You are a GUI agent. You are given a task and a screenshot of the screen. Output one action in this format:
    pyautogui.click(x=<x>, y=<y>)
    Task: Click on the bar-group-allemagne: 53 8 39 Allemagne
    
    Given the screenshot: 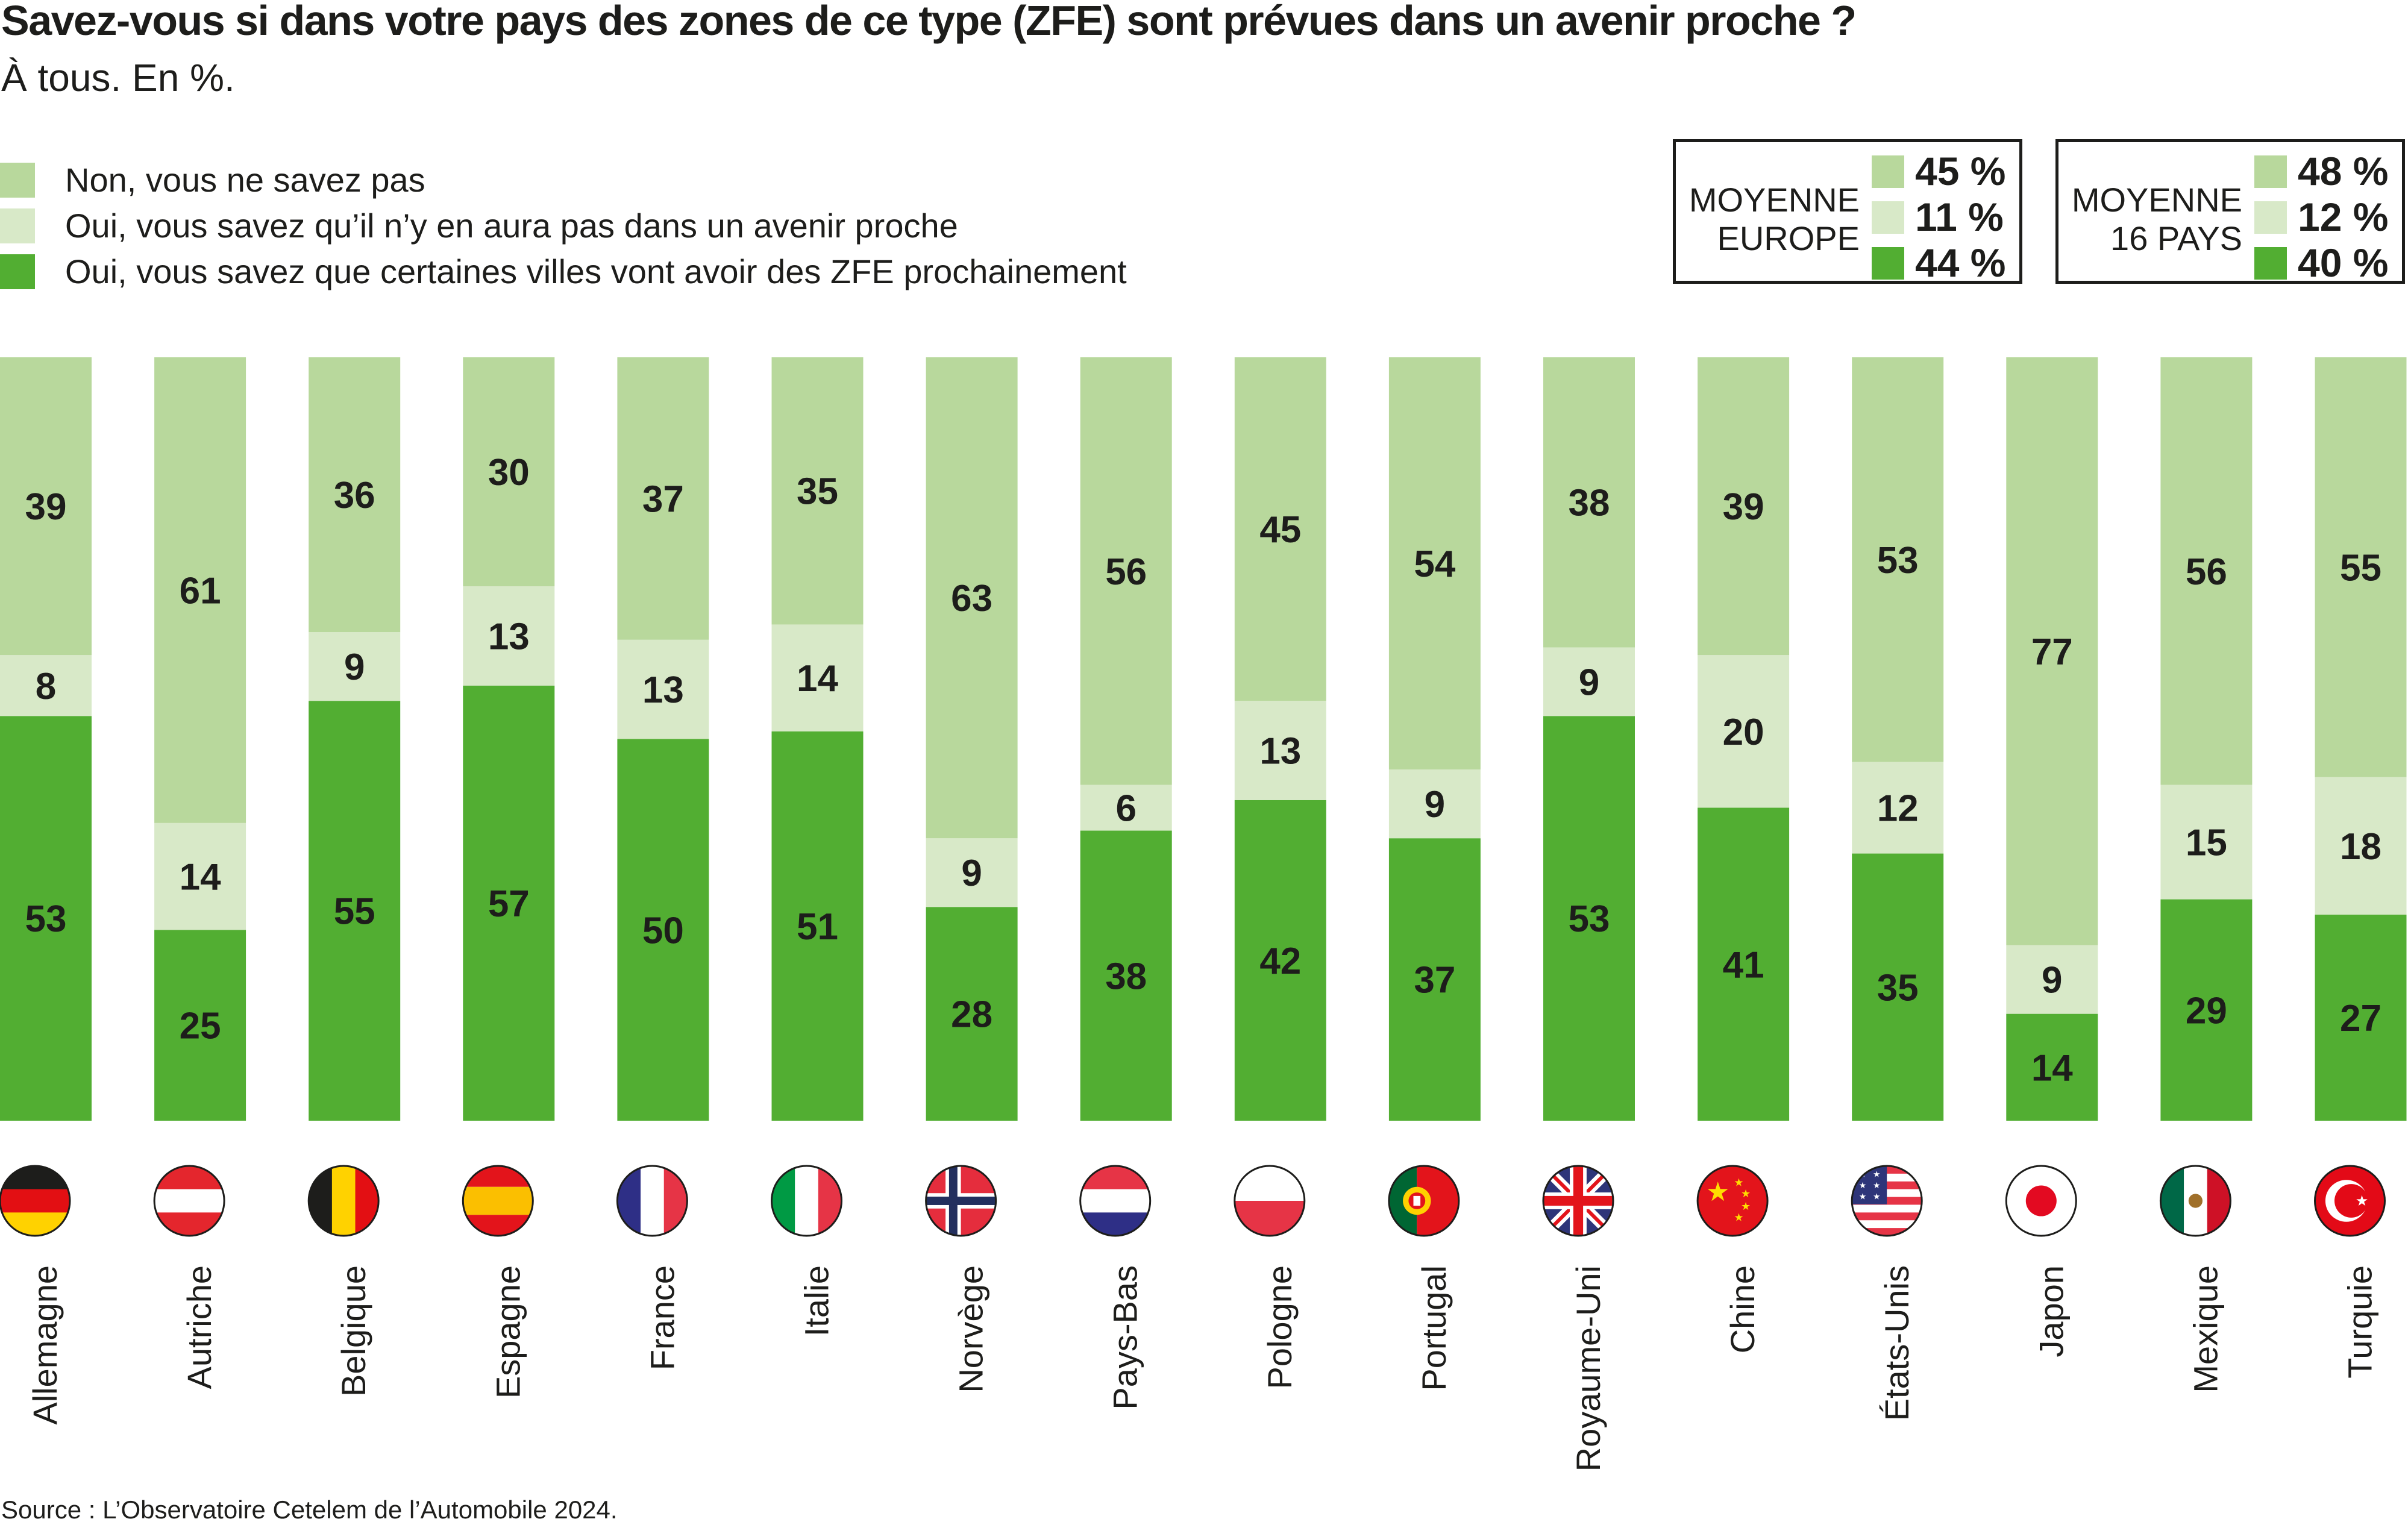 What is the action you would take?
    pyautogui.click(x=46, y=891)
    